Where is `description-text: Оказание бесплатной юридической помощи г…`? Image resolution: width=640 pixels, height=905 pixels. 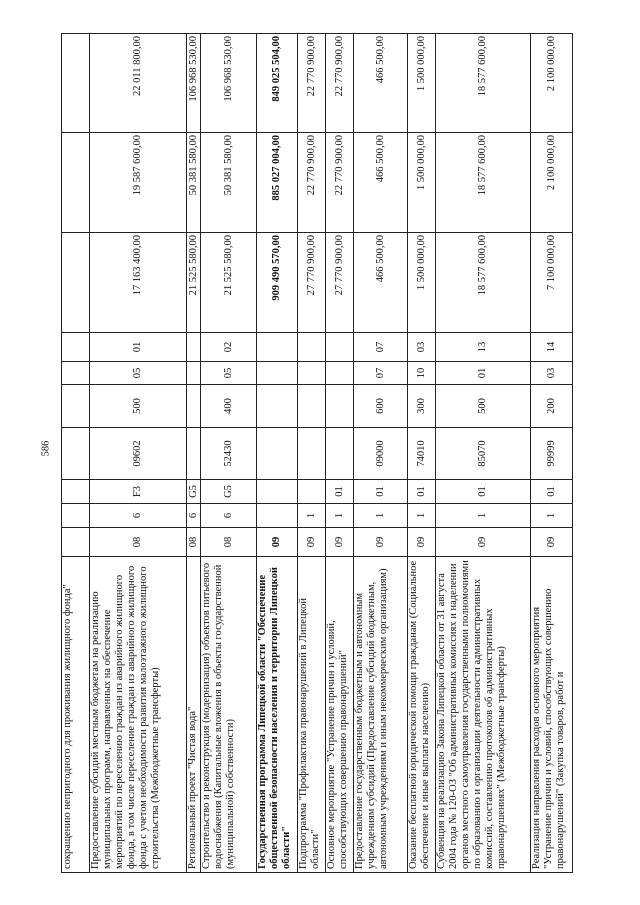 description-text: Оказание бесплатной юридической помощи г… is located at coordinates (419, 714).